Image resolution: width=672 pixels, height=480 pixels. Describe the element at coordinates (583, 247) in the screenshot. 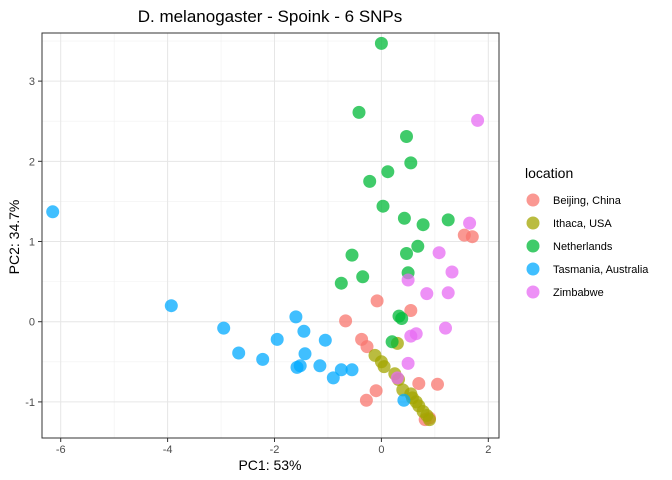

I see `legend-label-2: Netherlands` at that location.